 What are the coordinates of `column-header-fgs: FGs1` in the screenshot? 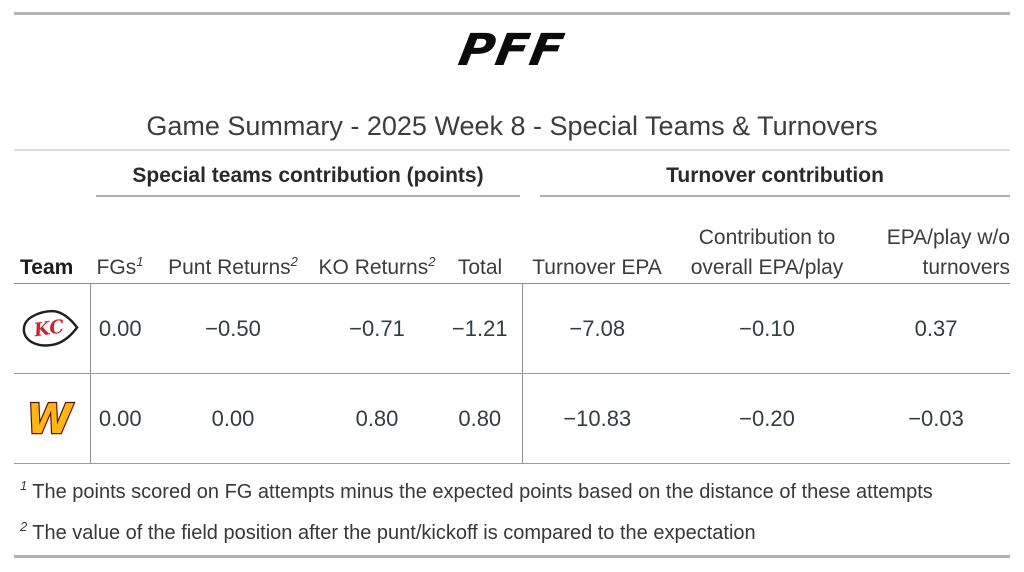 It's located at (120, 240).